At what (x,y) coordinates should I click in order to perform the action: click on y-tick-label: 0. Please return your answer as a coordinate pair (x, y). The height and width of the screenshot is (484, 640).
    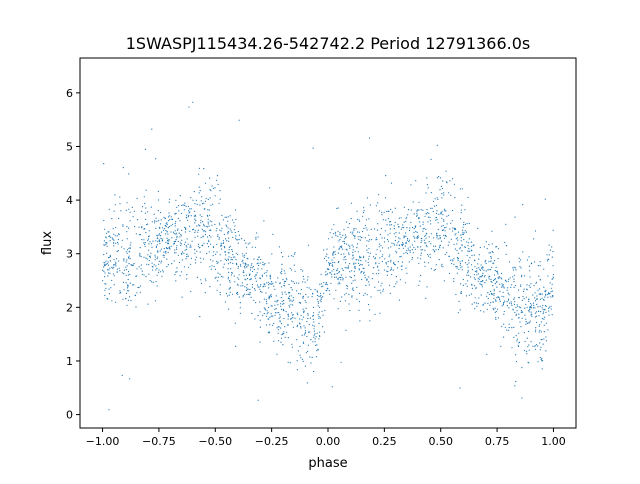
    Looking at the image, I should click on (69, 415).